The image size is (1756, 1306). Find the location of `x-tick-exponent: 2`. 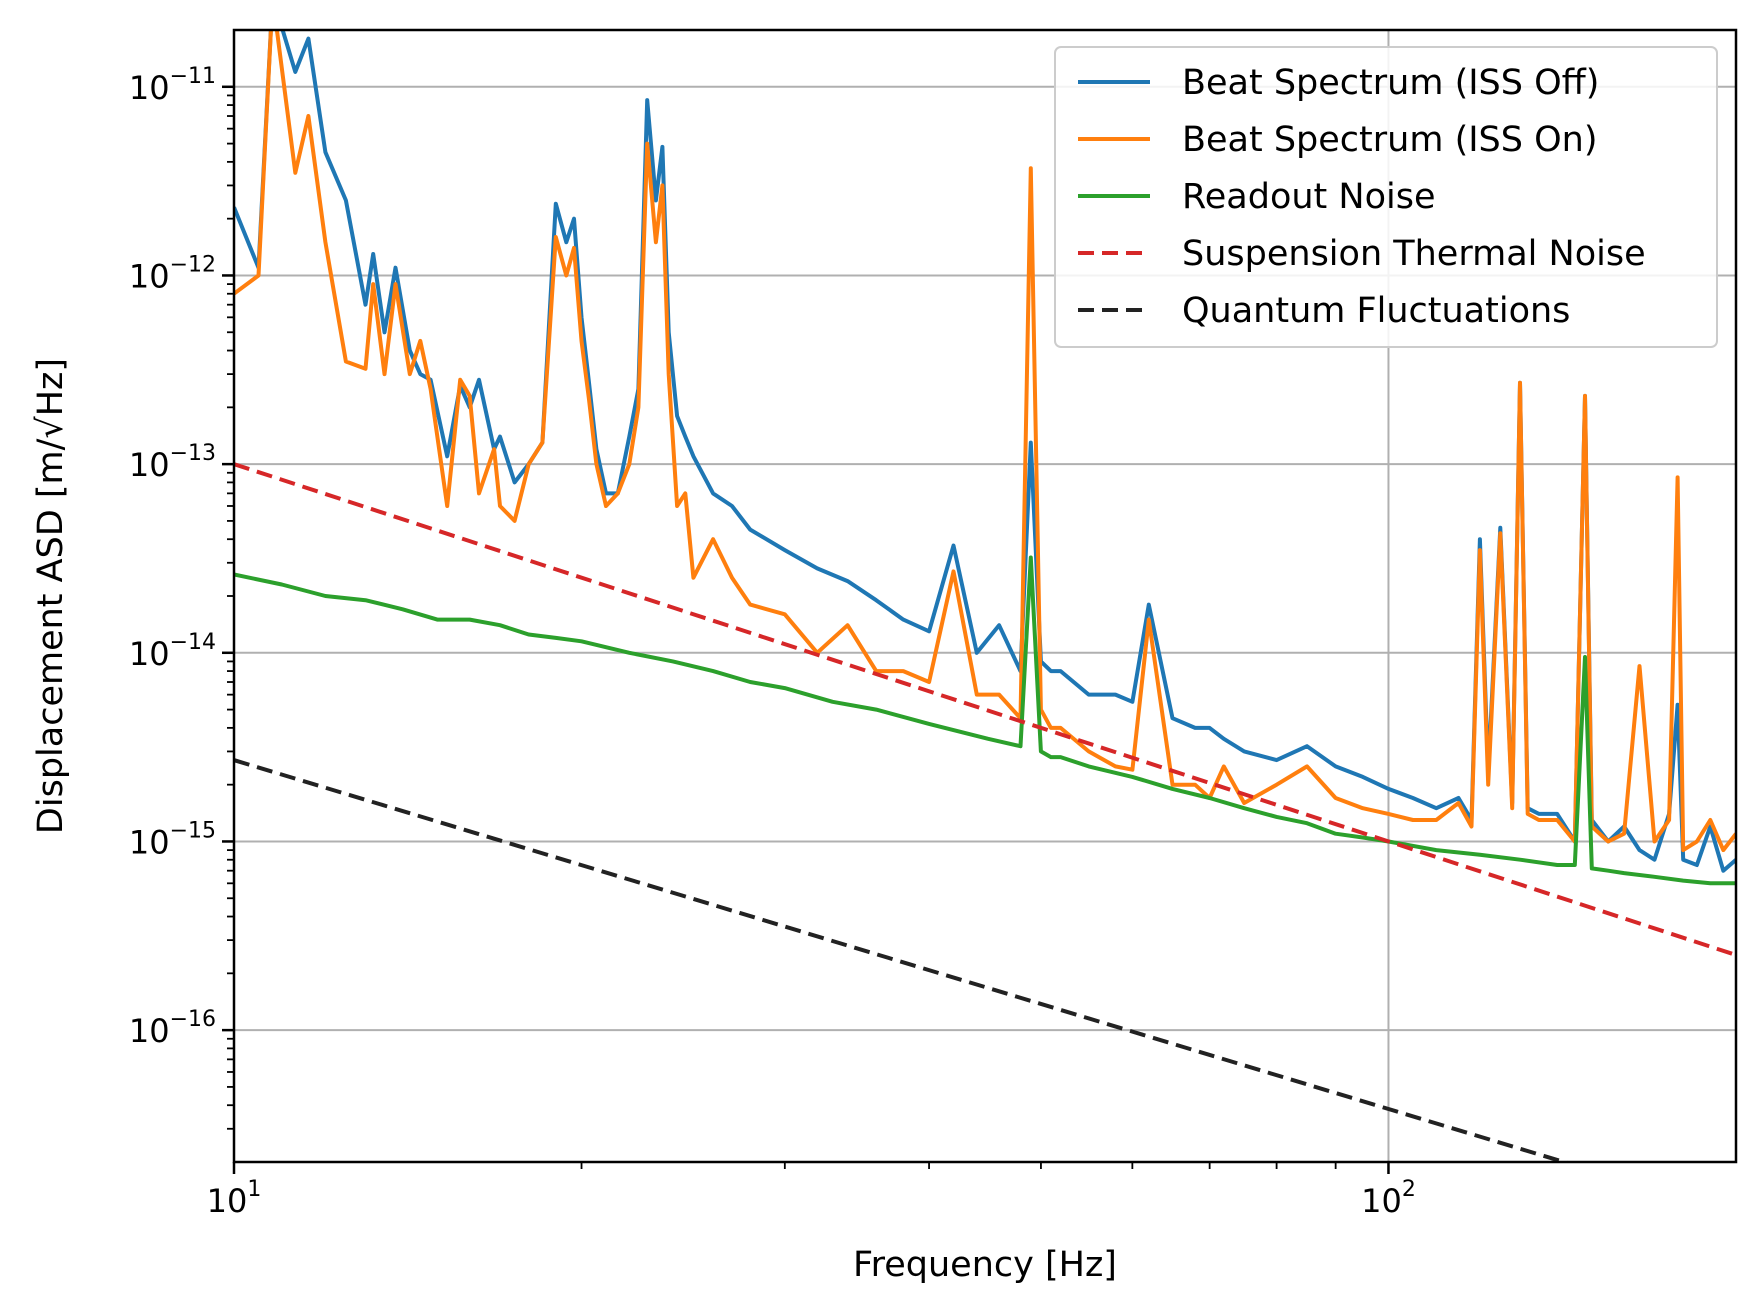

x-tick-exponent: 2 is located at coordinates (1409, 1189).